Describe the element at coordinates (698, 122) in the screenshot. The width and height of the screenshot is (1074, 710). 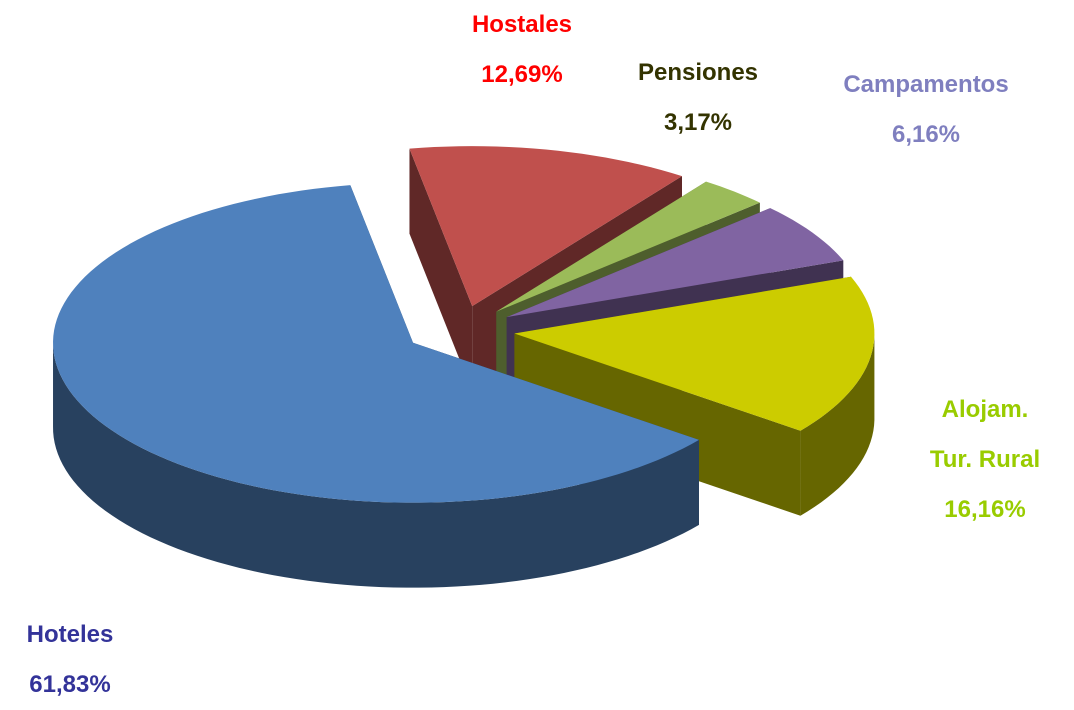
I see `label-value: 3,17%` at that location.